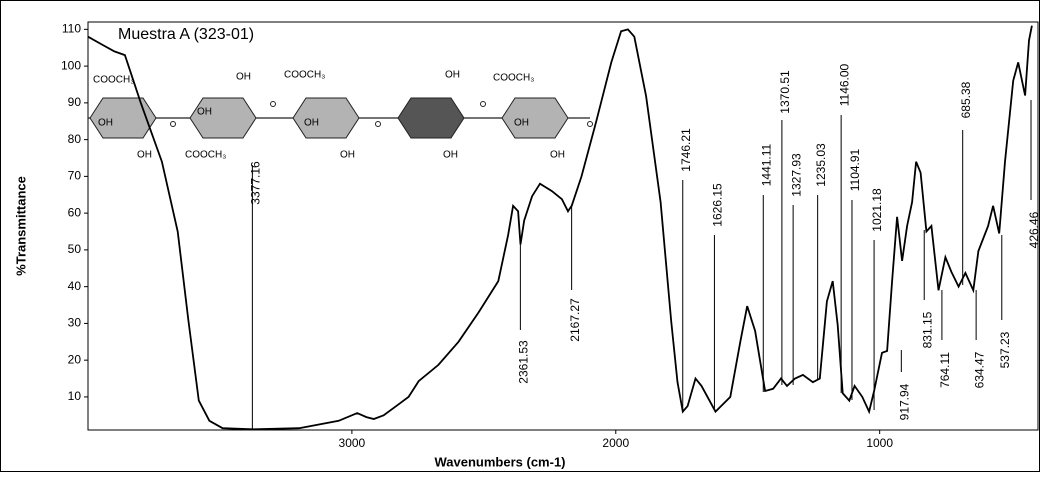 The width and height of the screenshot is (1041, 478). I want to click on x-axis-label: Wavenumbers (cm-1), so click(500, 461).